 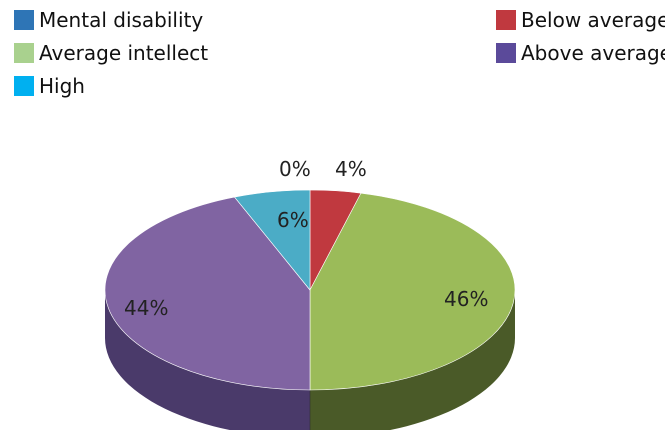 What do you see at coordinates (146, 308) in the screenshot?
I see `data-label-above-average: 44%` at bounding box center [146, 308].